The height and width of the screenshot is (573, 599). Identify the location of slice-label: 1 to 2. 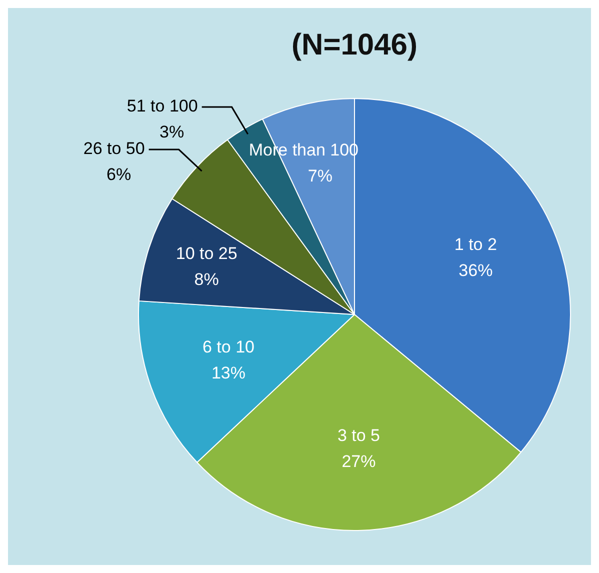
(475, 244).